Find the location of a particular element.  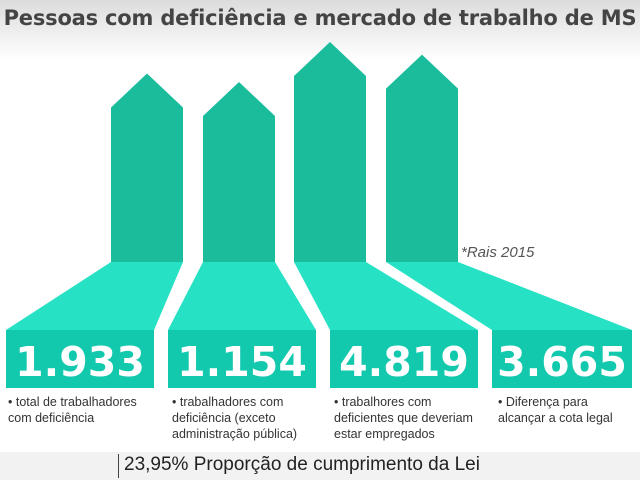

description-4-line-2: alcançar a cota legal is located at coordinates (555, 418).